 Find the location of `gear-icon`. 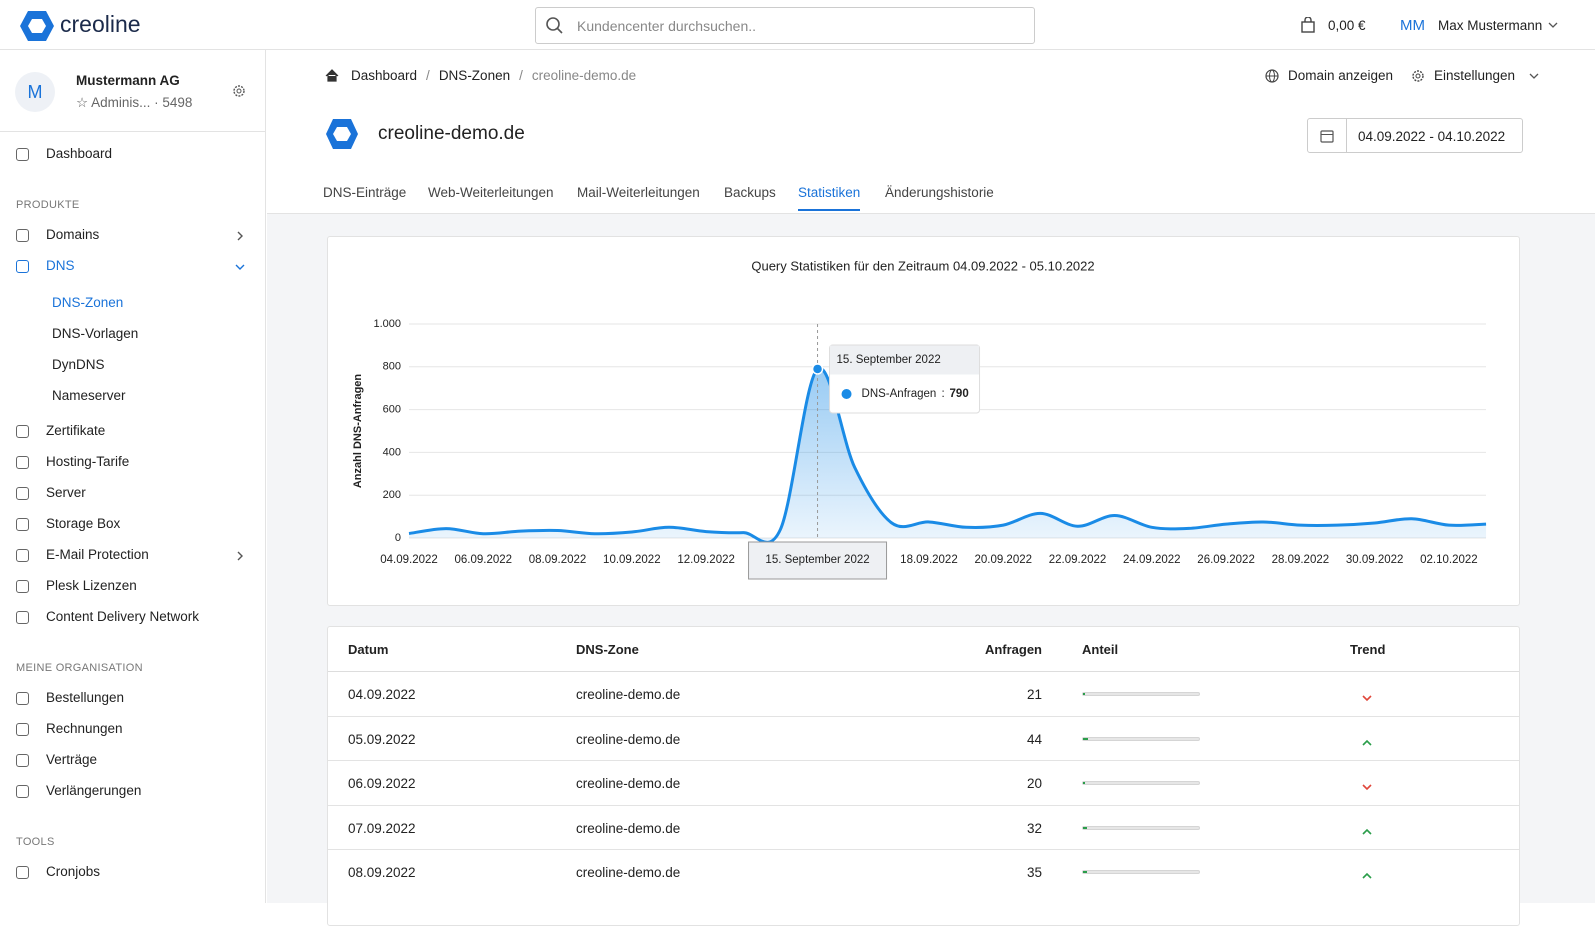

gear-icon is located at coordinates (1418, 76).